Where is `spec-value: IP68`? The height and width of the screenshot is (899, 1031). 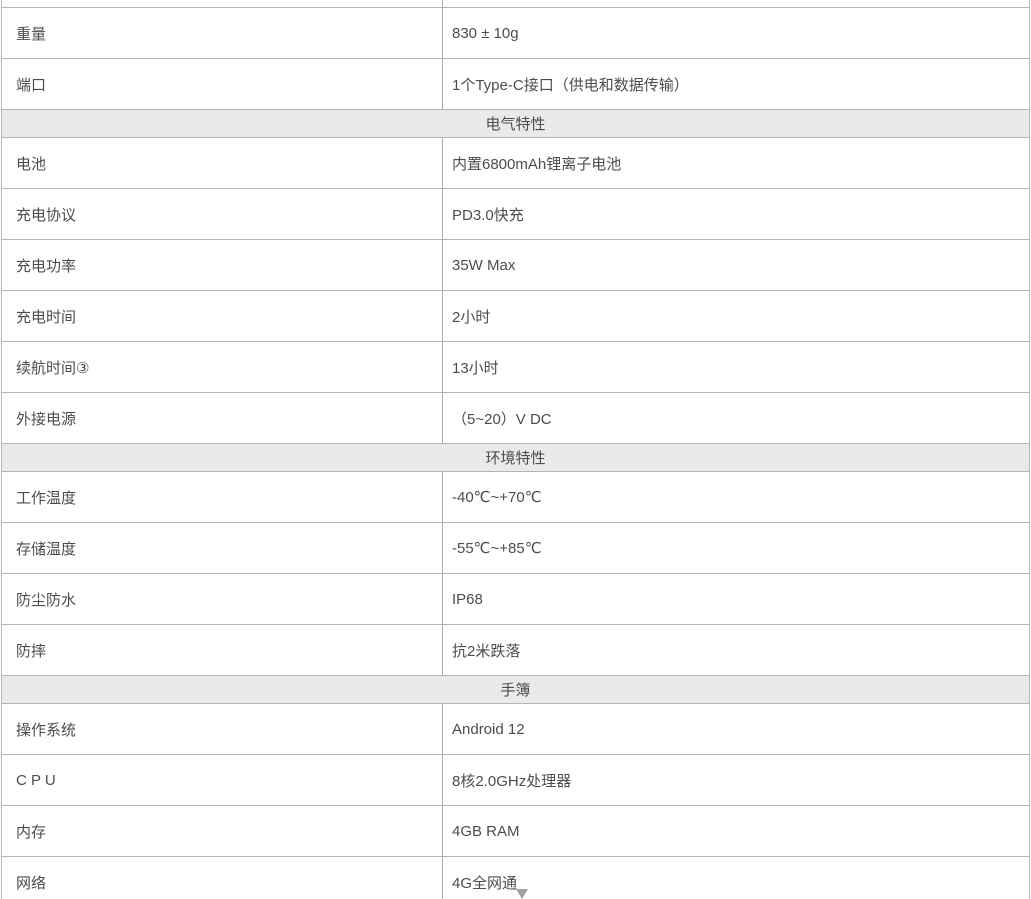
spec-value: IP68 is located at coordinates (467, 599).